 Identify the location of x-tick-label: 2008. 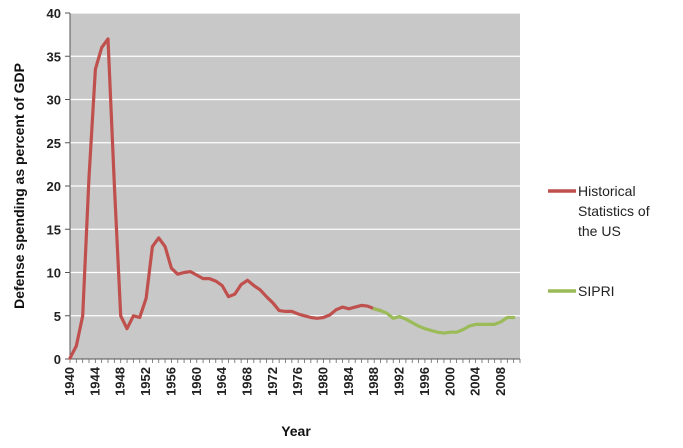
(500, 381).